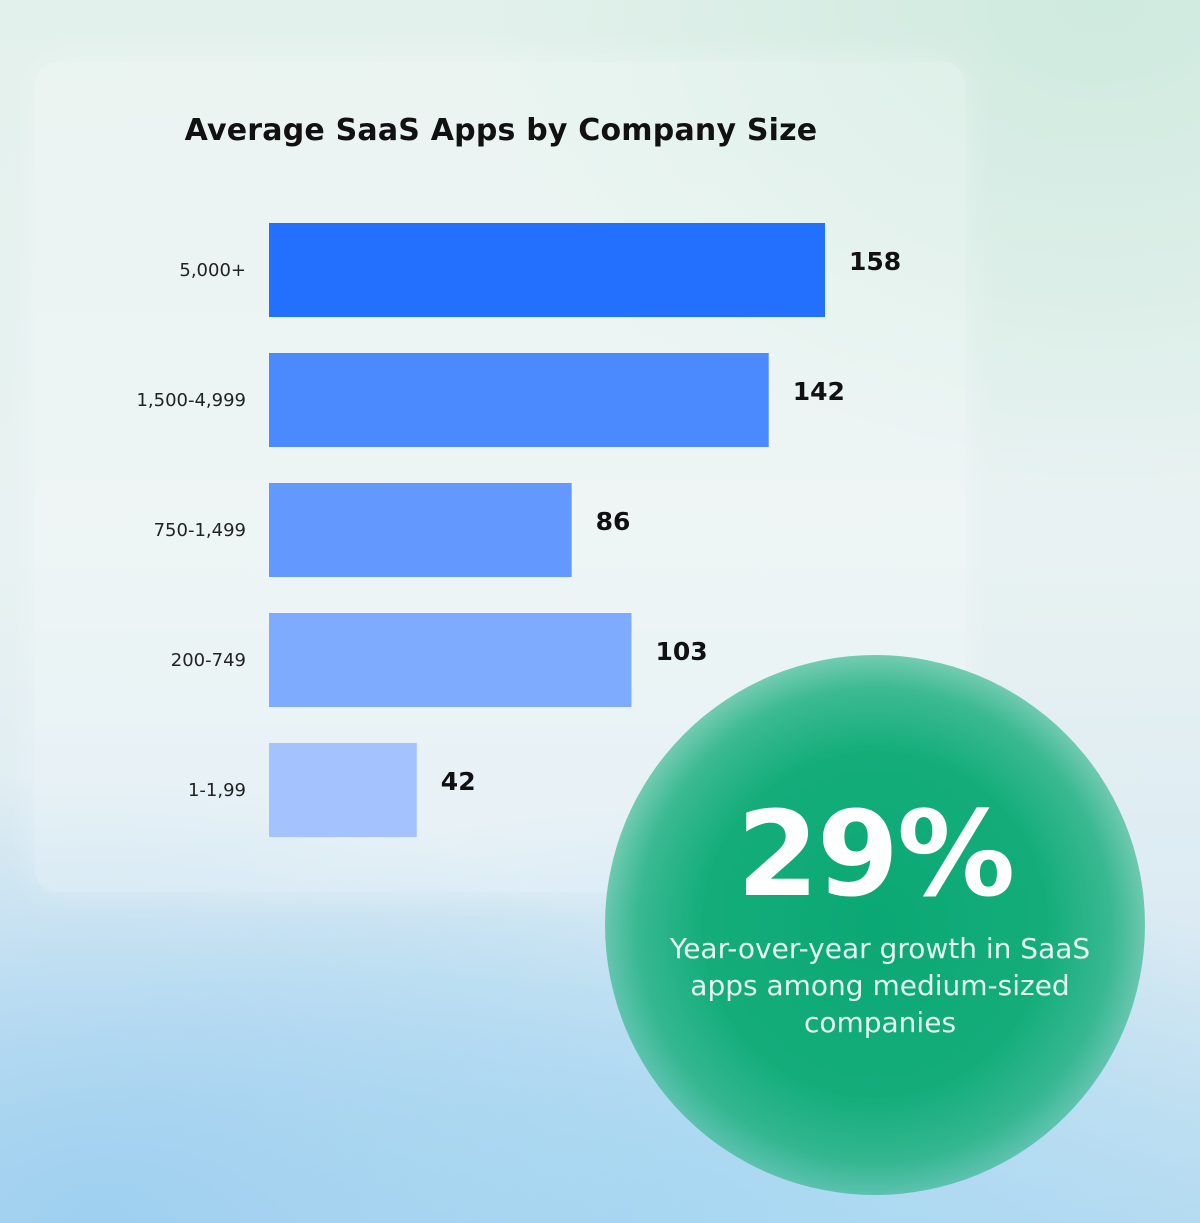 Image resolution: width=1200 pixels, height=1223 pixels. I want to click on category-label-3: 200-749, so click(208, 660).